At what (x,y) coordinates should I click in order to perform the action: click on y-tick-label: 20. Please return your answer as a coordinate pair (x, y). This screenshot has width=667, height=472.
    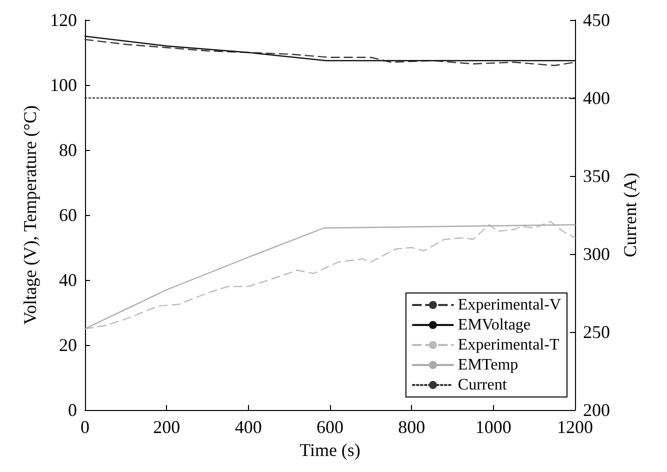
    Looking at the image, I should click on (68, 345).